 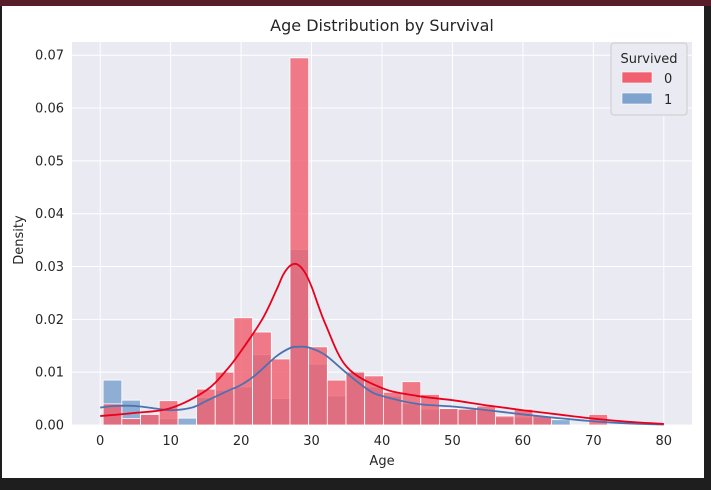 I want to click on y-tick-label-1: 0.01, so click(x=49, y=373).